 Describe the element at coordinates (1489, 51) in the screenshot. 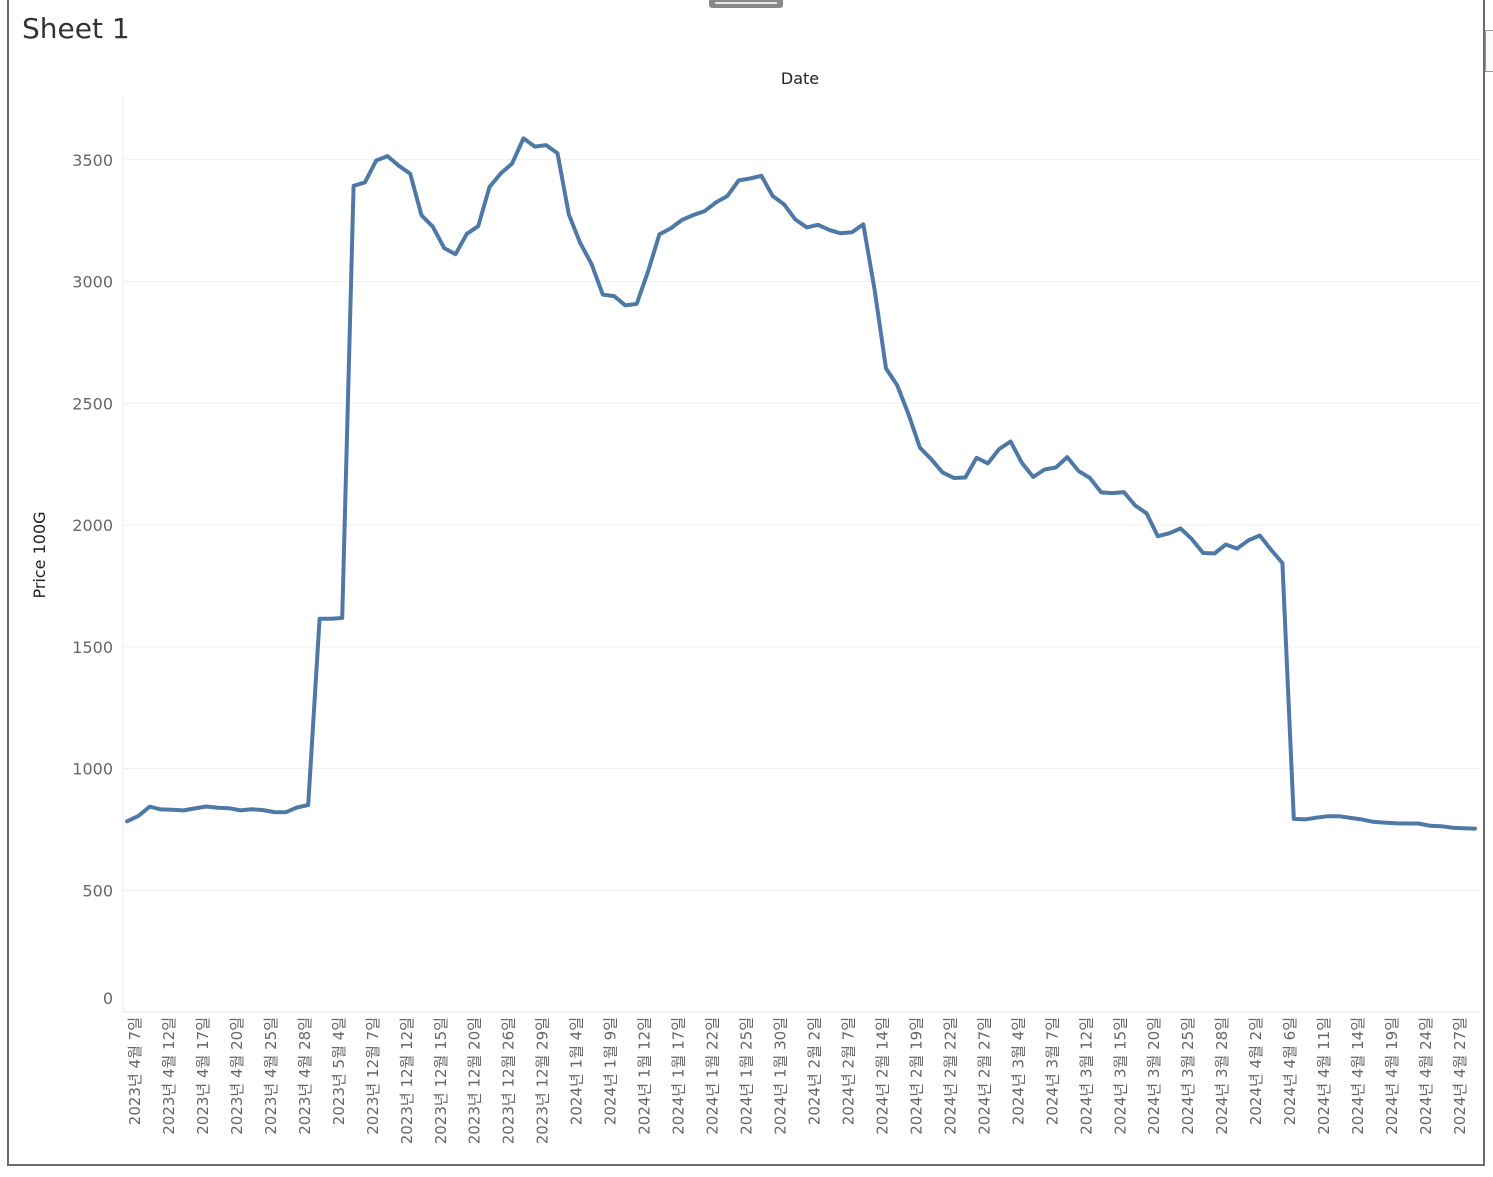

I see `side-panel-tab` at that location.